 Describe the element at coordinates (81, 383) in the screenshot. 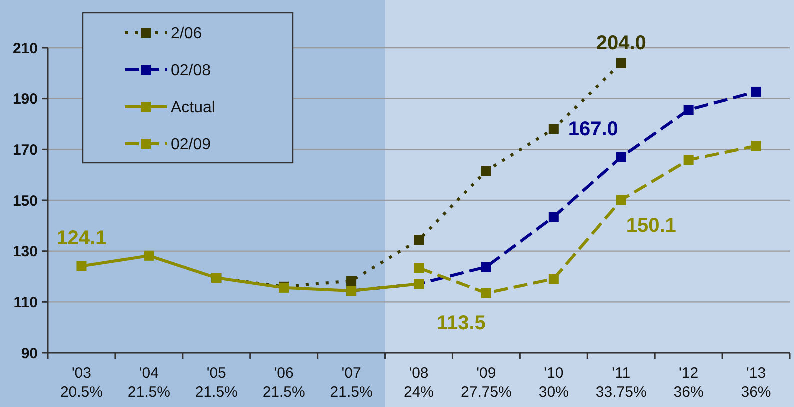

I see `x-tick-label: '03 20.5%` at that location.